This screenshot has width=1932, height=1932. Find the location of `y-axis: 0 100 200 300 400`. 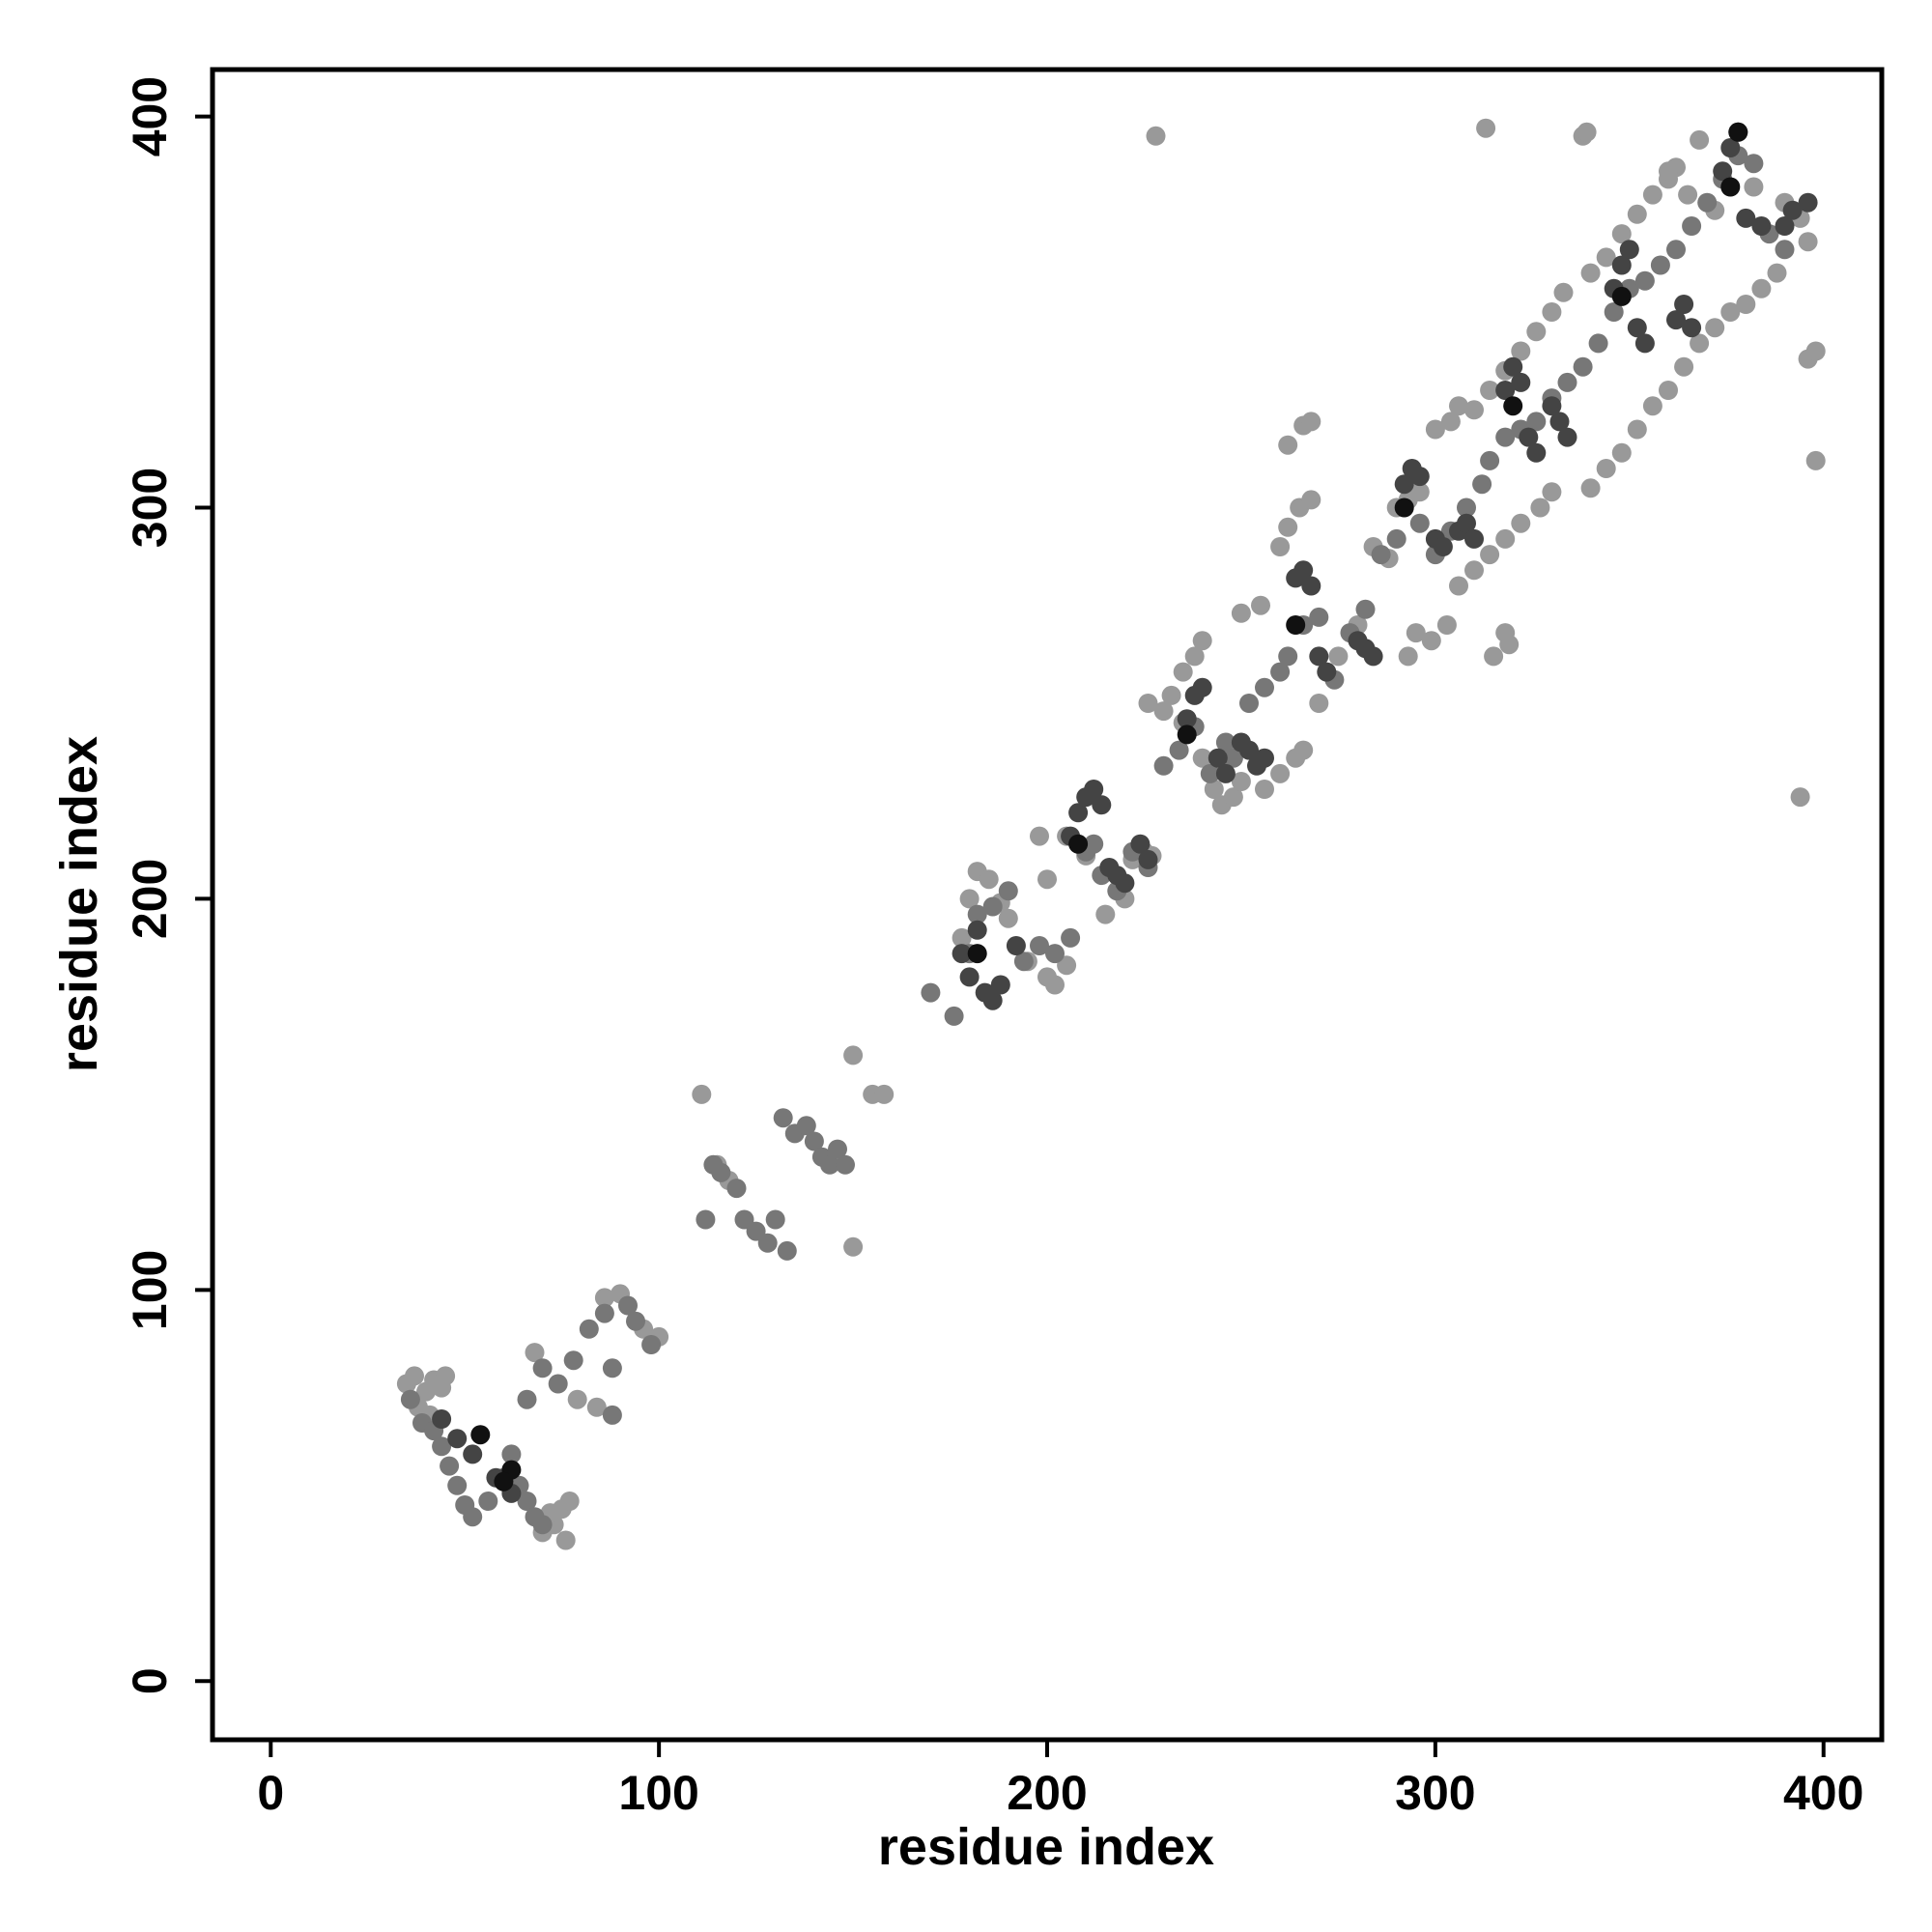

y-axis: 0 100 200 300 400 is located at coordinates (168, 885).